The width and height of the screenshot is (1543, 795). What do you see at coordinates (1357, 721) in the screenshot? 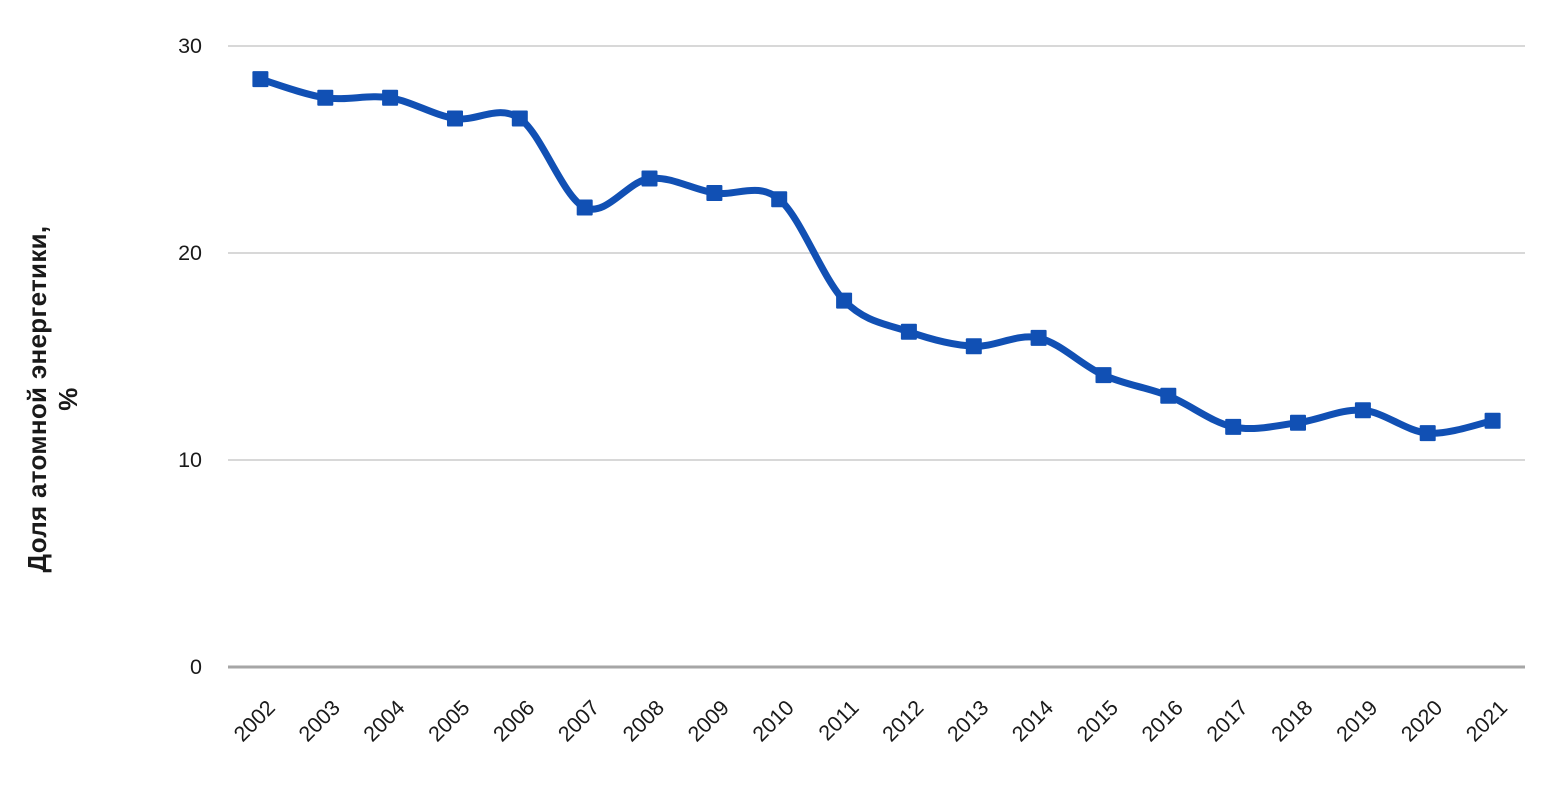
I see `x-tick-label: 2019` at bounding box center [1357, 721].